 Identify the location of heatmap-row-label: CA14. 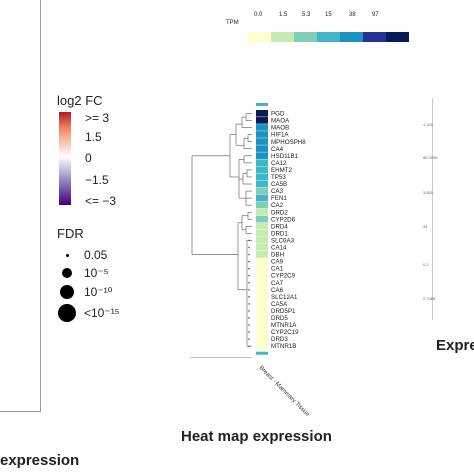
(279, 248).